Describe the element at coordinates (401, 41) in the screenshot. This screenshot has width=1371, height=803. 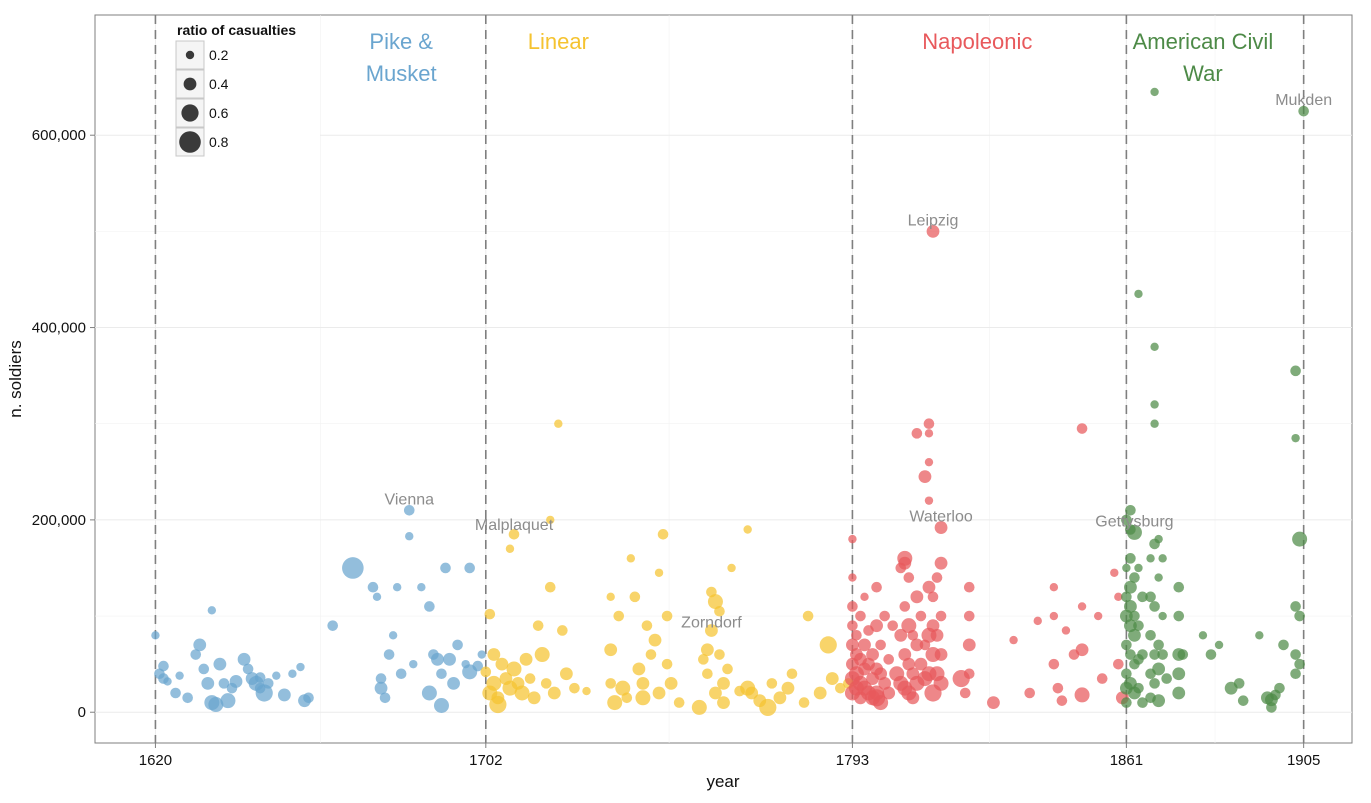
I see `era-label: Pike &` at that location.